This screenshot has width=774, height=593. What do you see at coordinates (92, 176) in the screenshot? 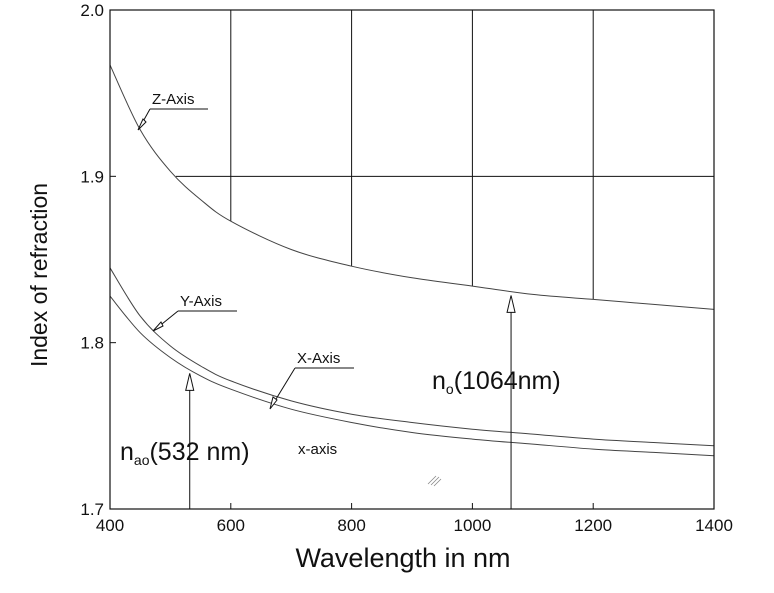
I see `y-tick-label-2: 1.9` at bounding box center [92, 176].